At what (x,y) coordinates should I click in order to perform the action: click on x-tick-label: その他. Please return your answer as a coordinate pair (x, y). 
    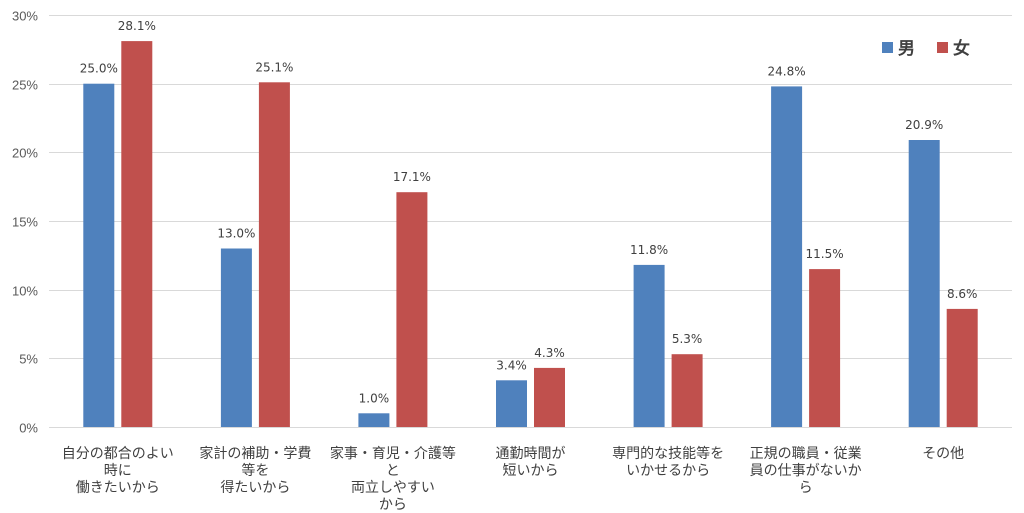
    Looking at the image, I should click on (943, 454).